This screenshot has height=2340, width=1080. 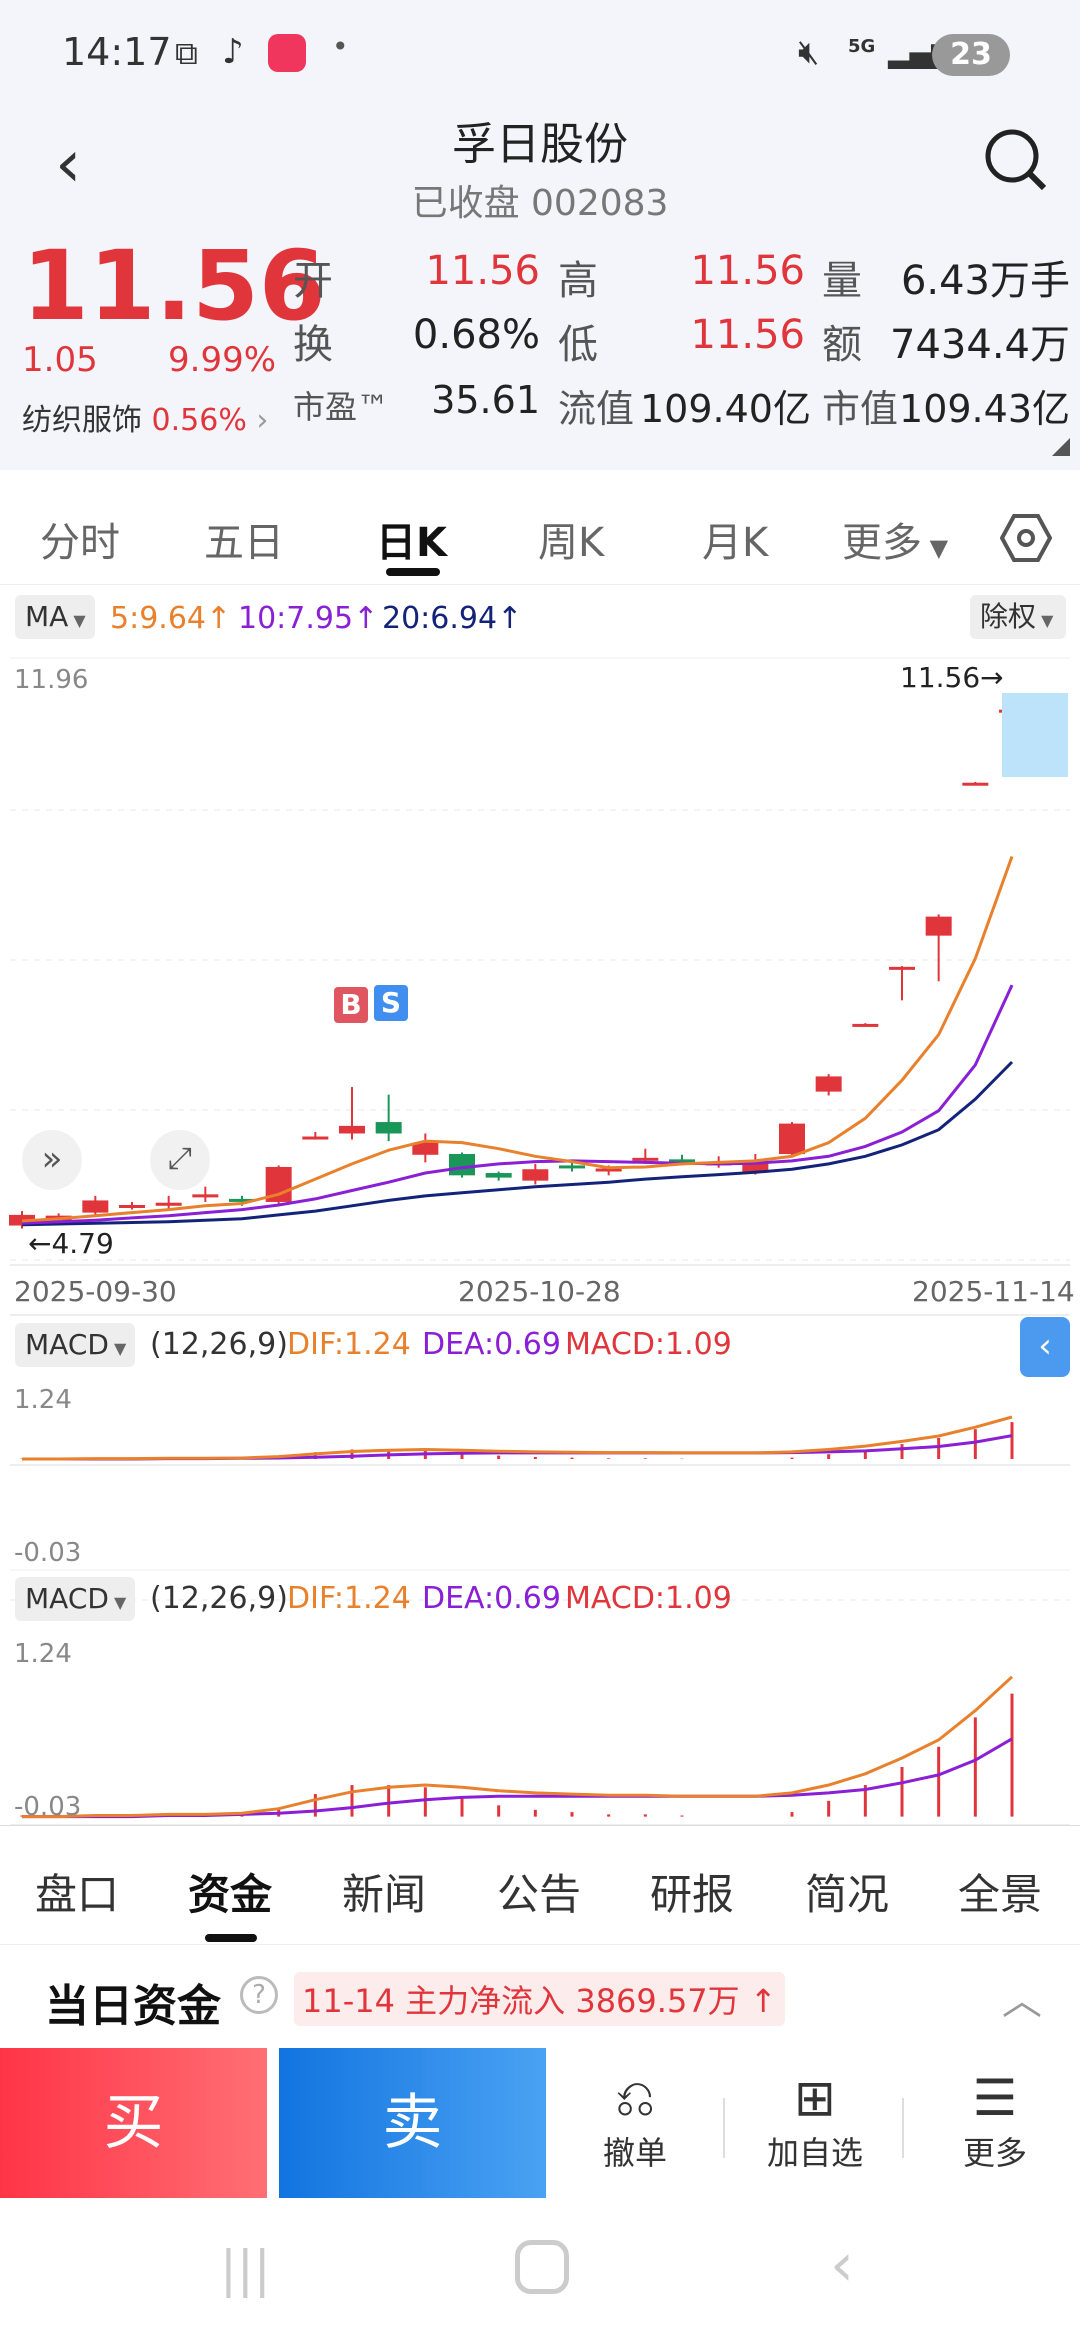 What do you see at coordinates (517, 1778) in the screenshot?
I see `dea-line` at bounding box center [517, 1778].